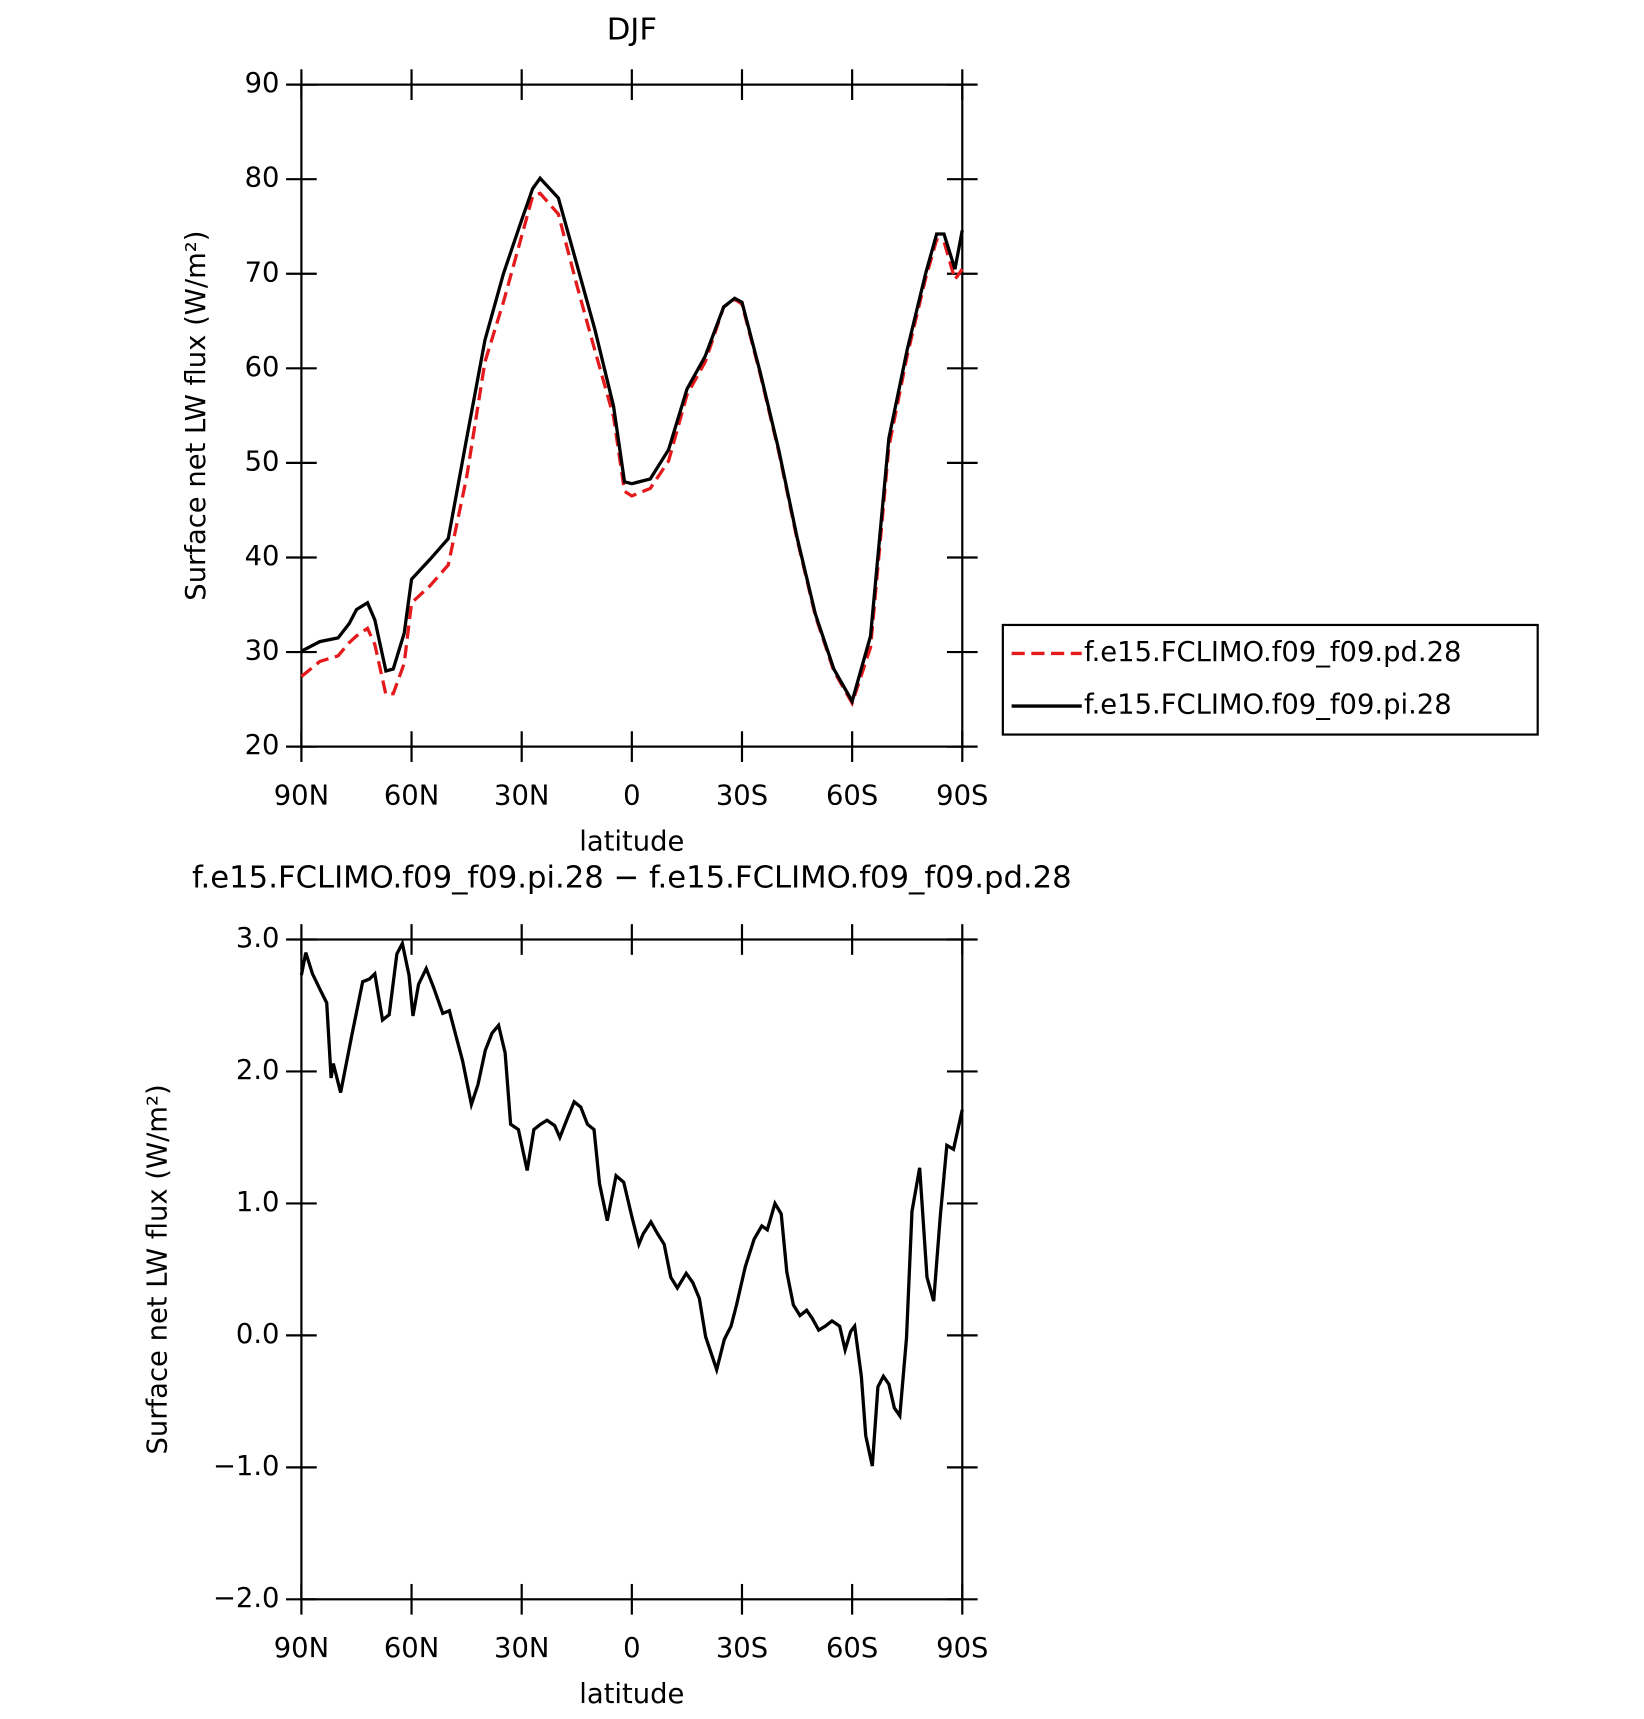 This screenshot has height=1719, width=1644. What do you see at coordinates (258, 938) in the screenshot?
I see `y-tick-label: 3.0` at bounding box center [258, 938].